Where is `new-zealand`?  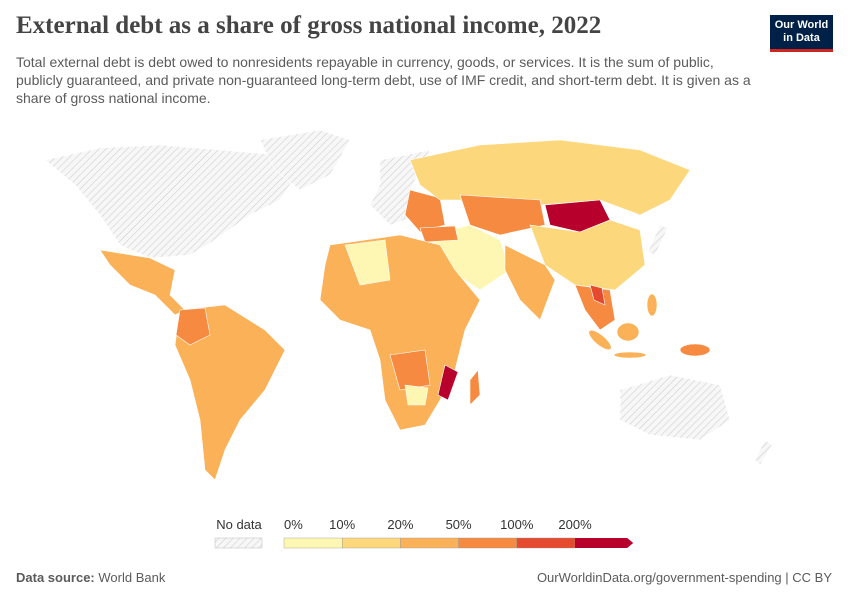
new-zealand is located at coordinates (763, 452).